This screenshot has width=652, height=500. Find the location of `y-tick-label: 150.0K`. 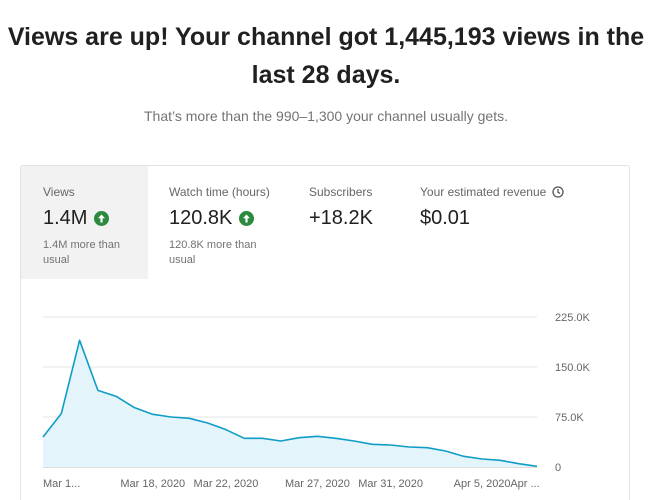

y-tick-label: 150.0K is located at coordinates (573, 368).